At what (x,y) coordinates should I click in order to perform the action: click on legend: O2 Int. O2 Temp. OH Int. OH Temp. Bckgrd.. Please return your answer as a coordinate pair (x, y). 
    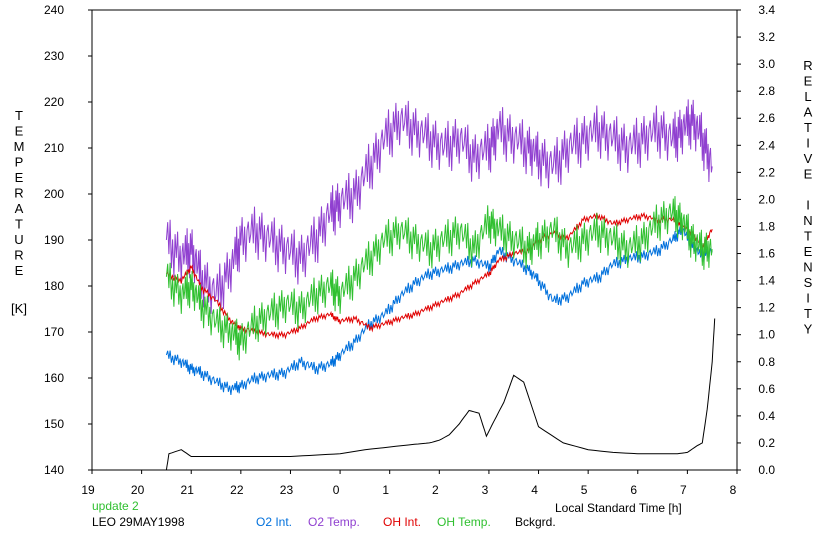
    Looking at the image, I should click on (406, 522).